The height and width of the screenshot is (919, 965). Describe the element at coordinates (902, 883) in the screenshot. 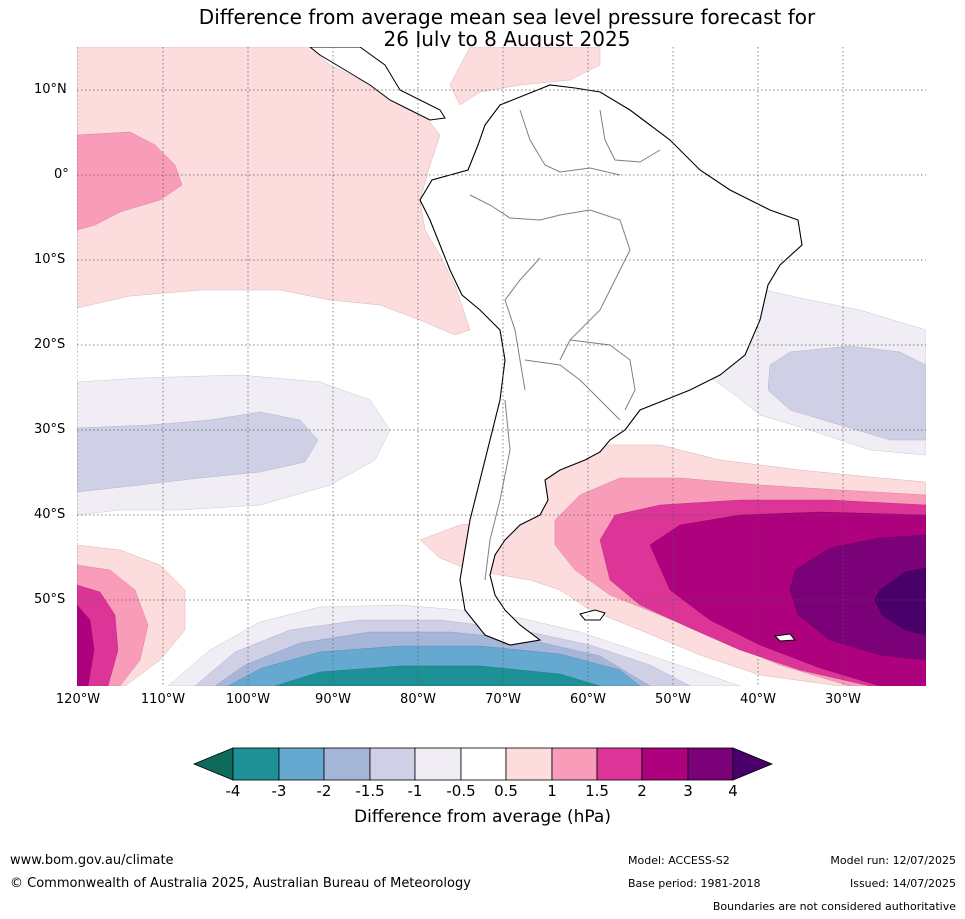

I see `issued-text: Issued: 14/07/2025` at that location.